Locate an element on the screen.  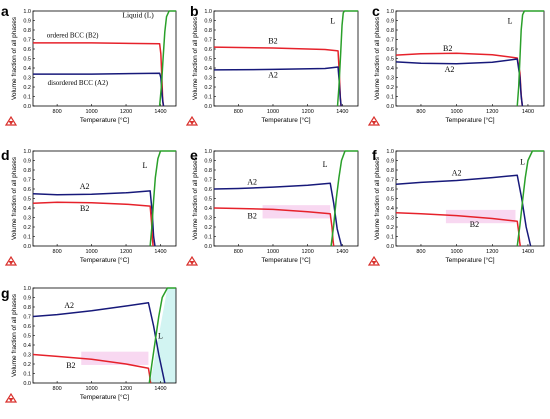
panel-label-d: d is located at coordinates (5, 155).